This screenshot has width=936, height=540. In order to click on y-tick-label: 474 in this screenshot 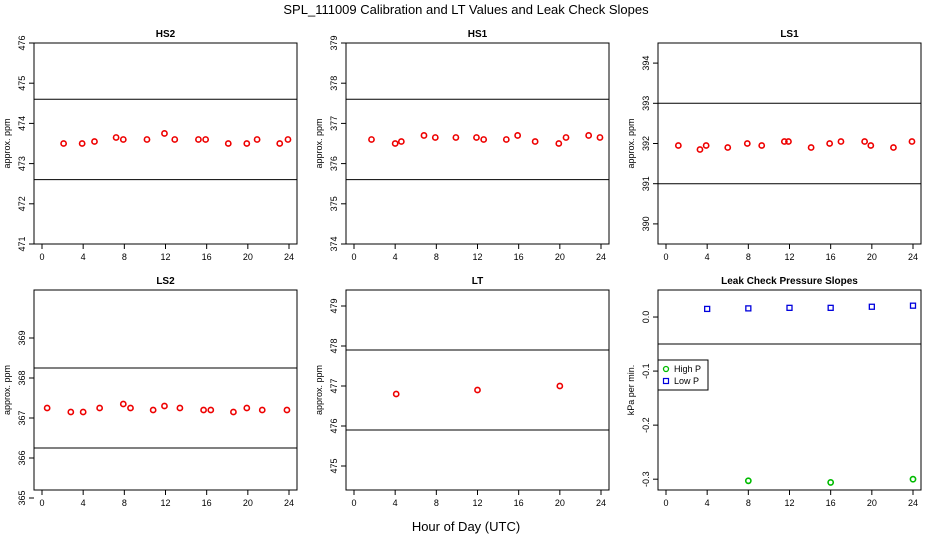, I will do `click(22, 123)`.